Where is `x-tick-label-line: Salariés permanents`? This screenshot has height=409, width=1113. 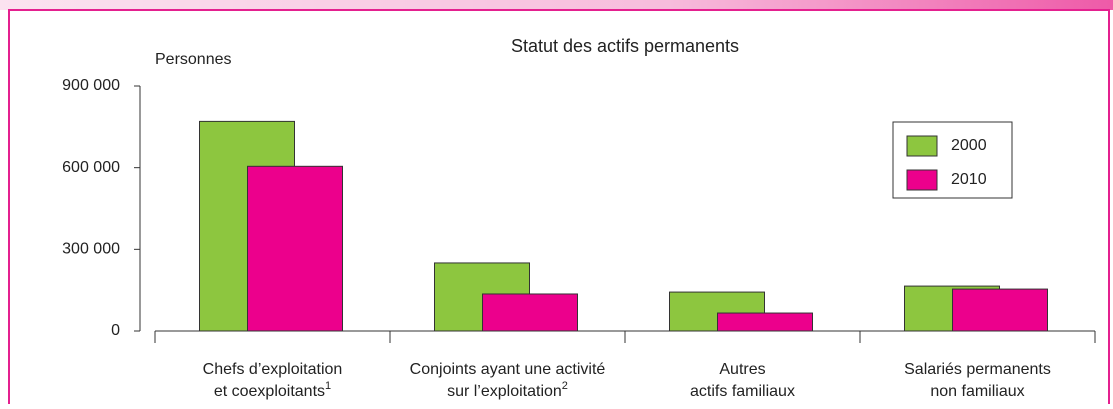
x-tick-label-line: Salariés permanents is located at coordinates (977, 369).